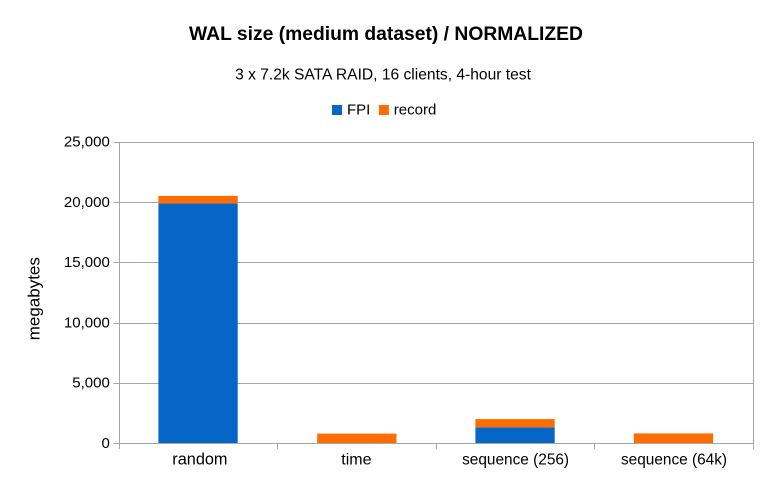  I want to click on svg-text: random, so click(199, 460).